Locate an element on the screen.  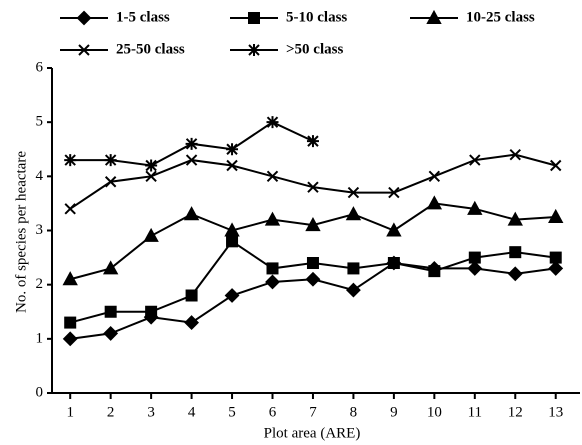
legend-label: 10-25 class is located at coordinates (500, 17).